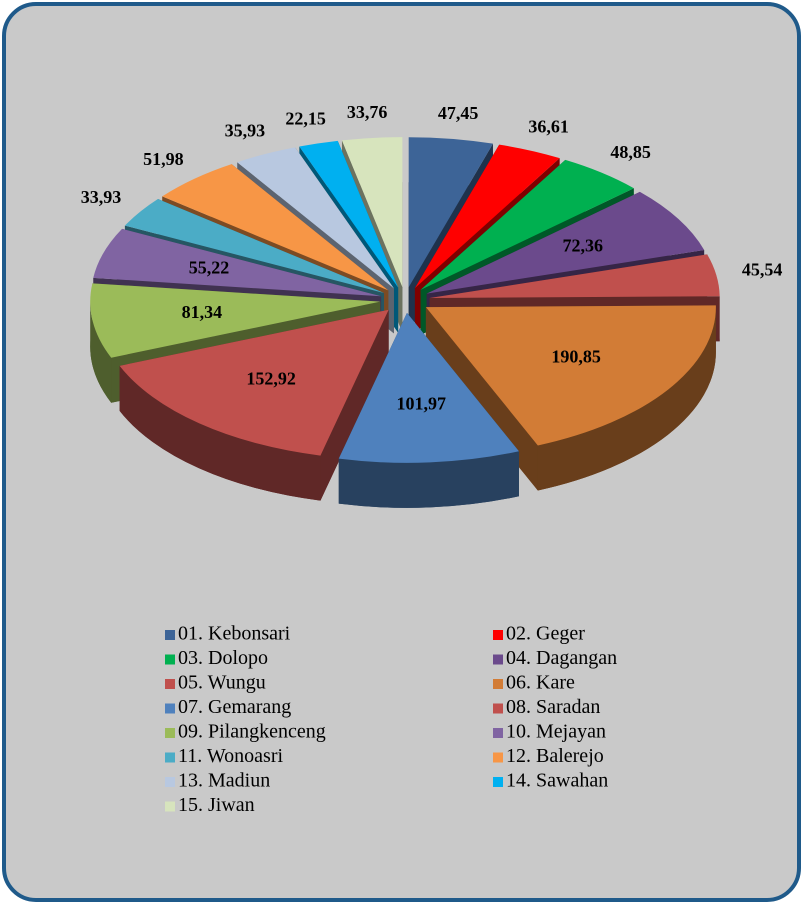  What do you see at coordinates (458, 113) in the screenshot?
I see `value-label: 47,45` at bounding box center [458, 113].